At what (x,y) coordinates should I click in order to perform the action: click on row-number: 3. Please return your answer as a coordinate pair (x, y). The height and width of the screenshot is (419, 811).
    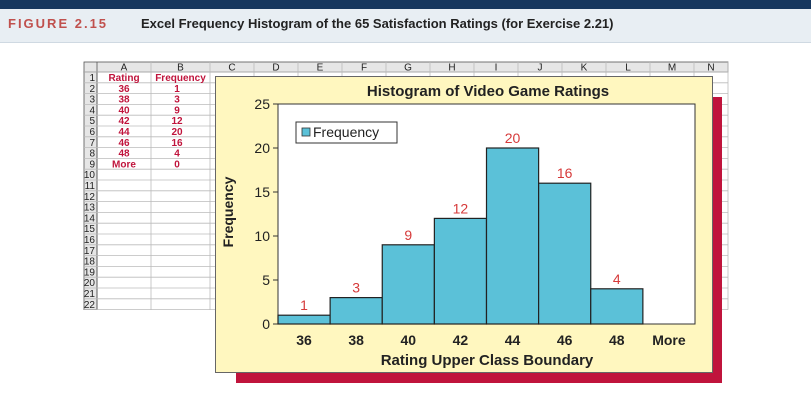
    Looking at the image, I should click on (92, 100).